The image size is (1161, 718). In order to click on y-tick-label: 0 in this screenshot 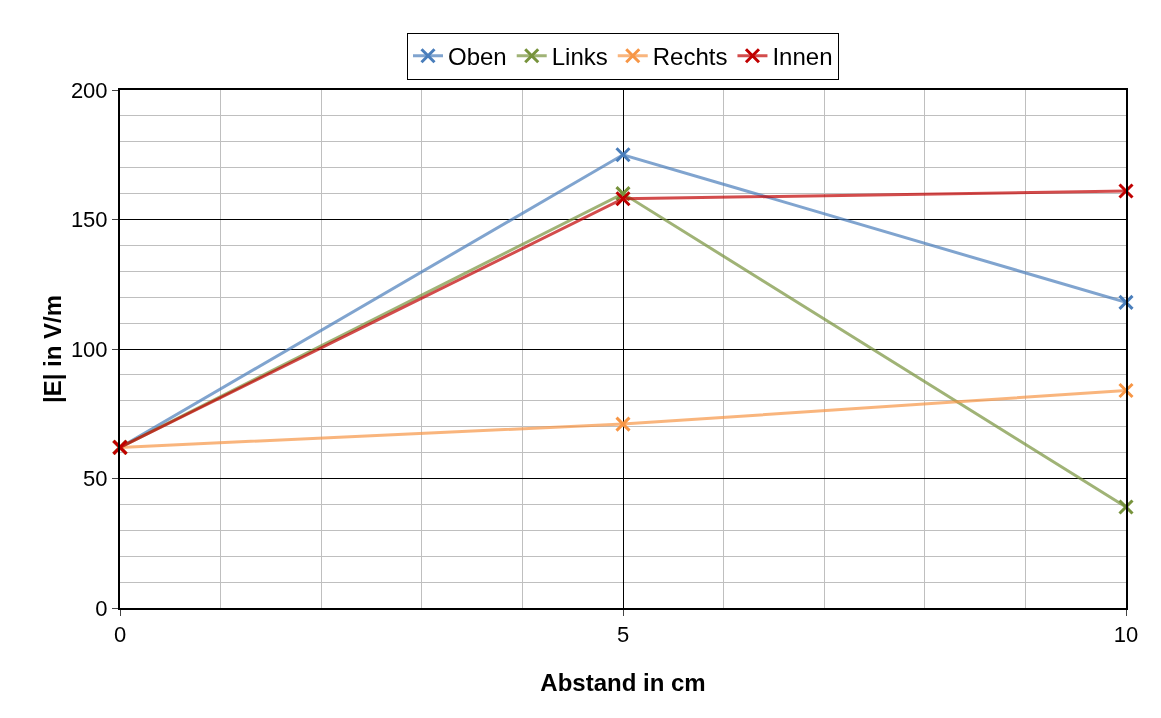, I will do `click(101, 608)`.